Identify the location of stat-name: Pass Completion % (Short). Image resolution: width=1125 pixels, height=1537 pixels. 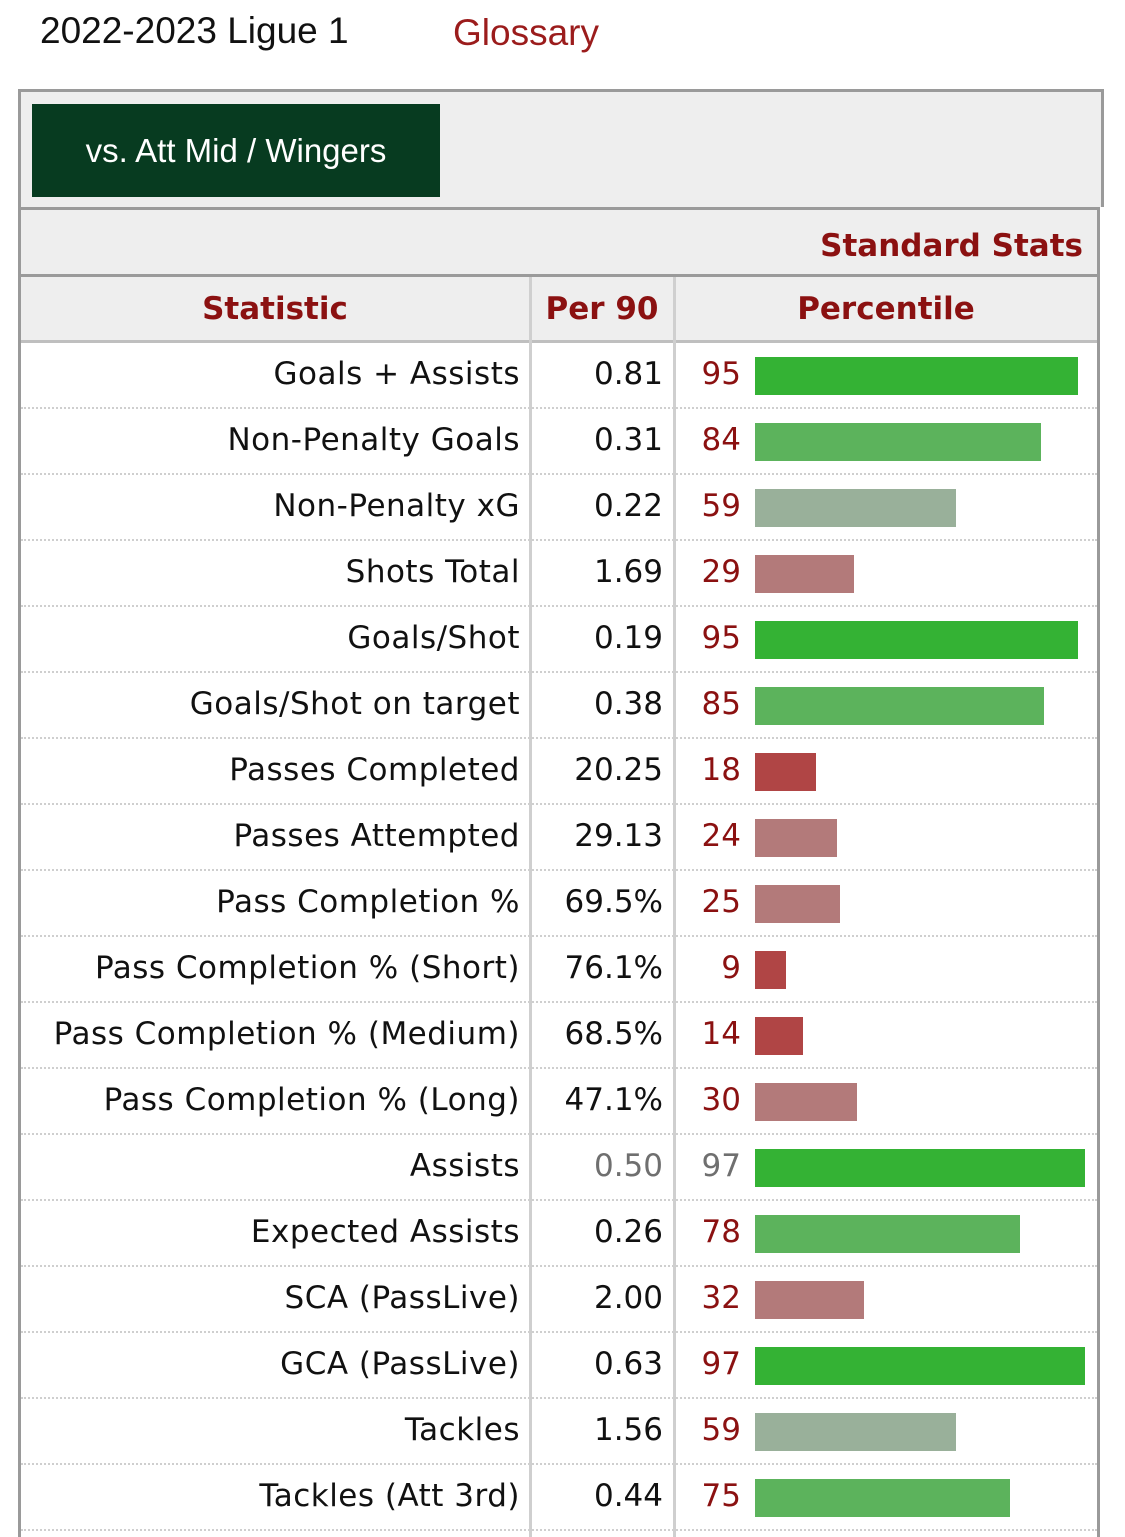
(307, 968).